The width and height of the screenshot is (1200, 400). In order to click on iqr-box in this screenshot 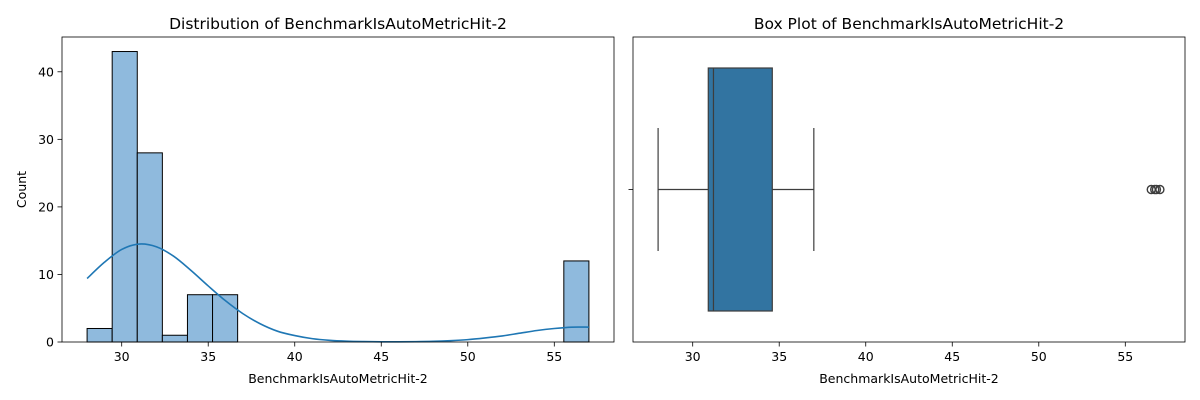, I will do `click(740, 189)`.